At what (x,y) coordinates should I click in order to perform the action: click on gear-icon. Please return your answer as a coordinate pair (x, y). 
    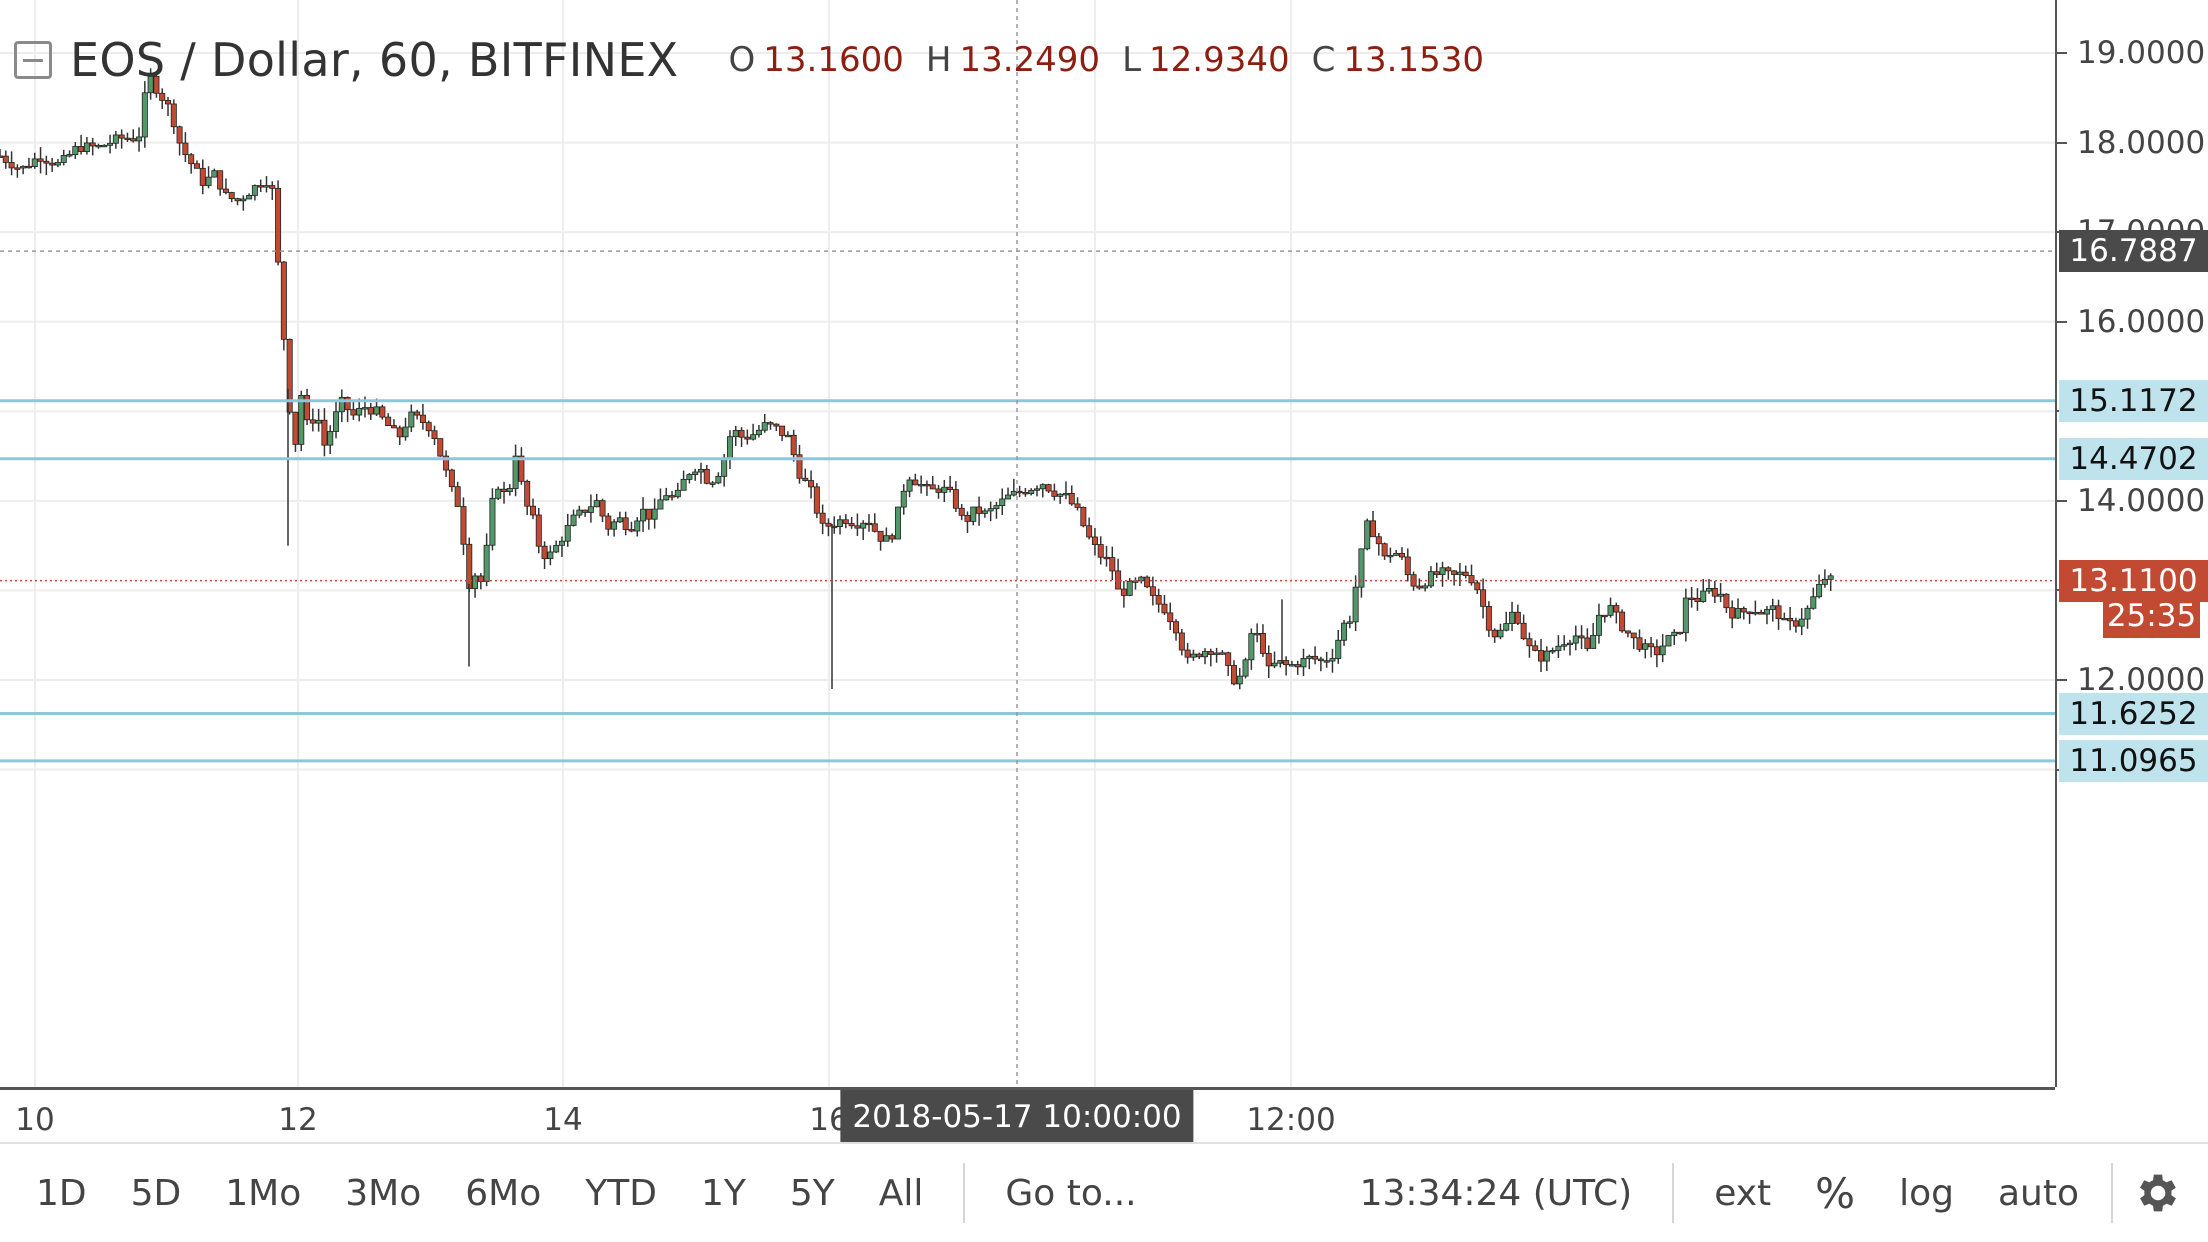
    Looking at the image, I should click on (2158, 1193).